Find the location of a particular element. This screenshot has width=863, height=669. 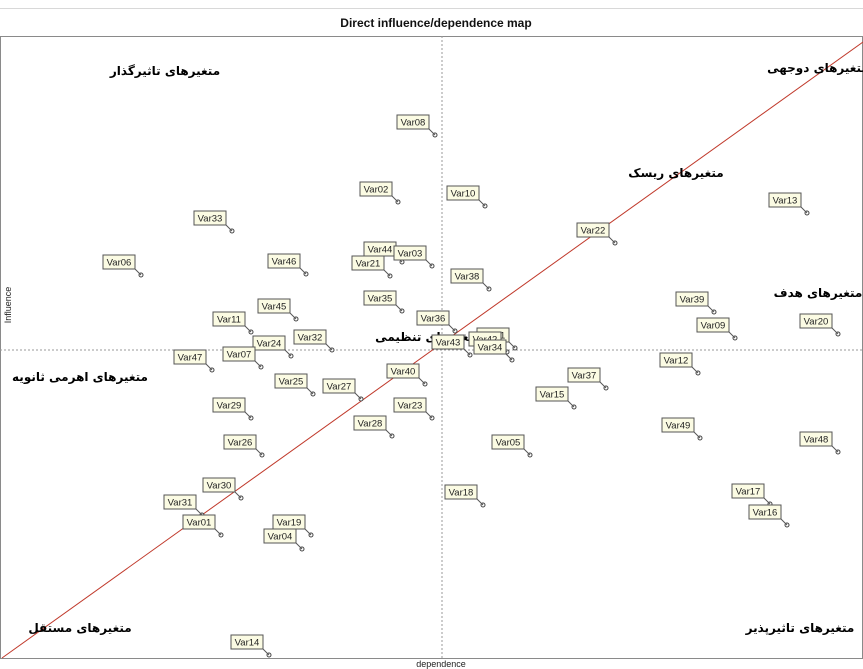

data-point-var13: Var13 is located at coordinates (789, 204).